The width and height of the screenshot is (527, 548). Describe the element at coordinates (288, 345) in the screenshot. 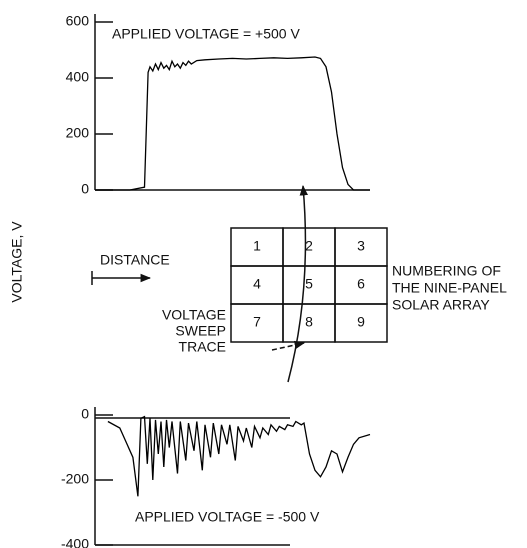

I see `trace-pointer` at that location.